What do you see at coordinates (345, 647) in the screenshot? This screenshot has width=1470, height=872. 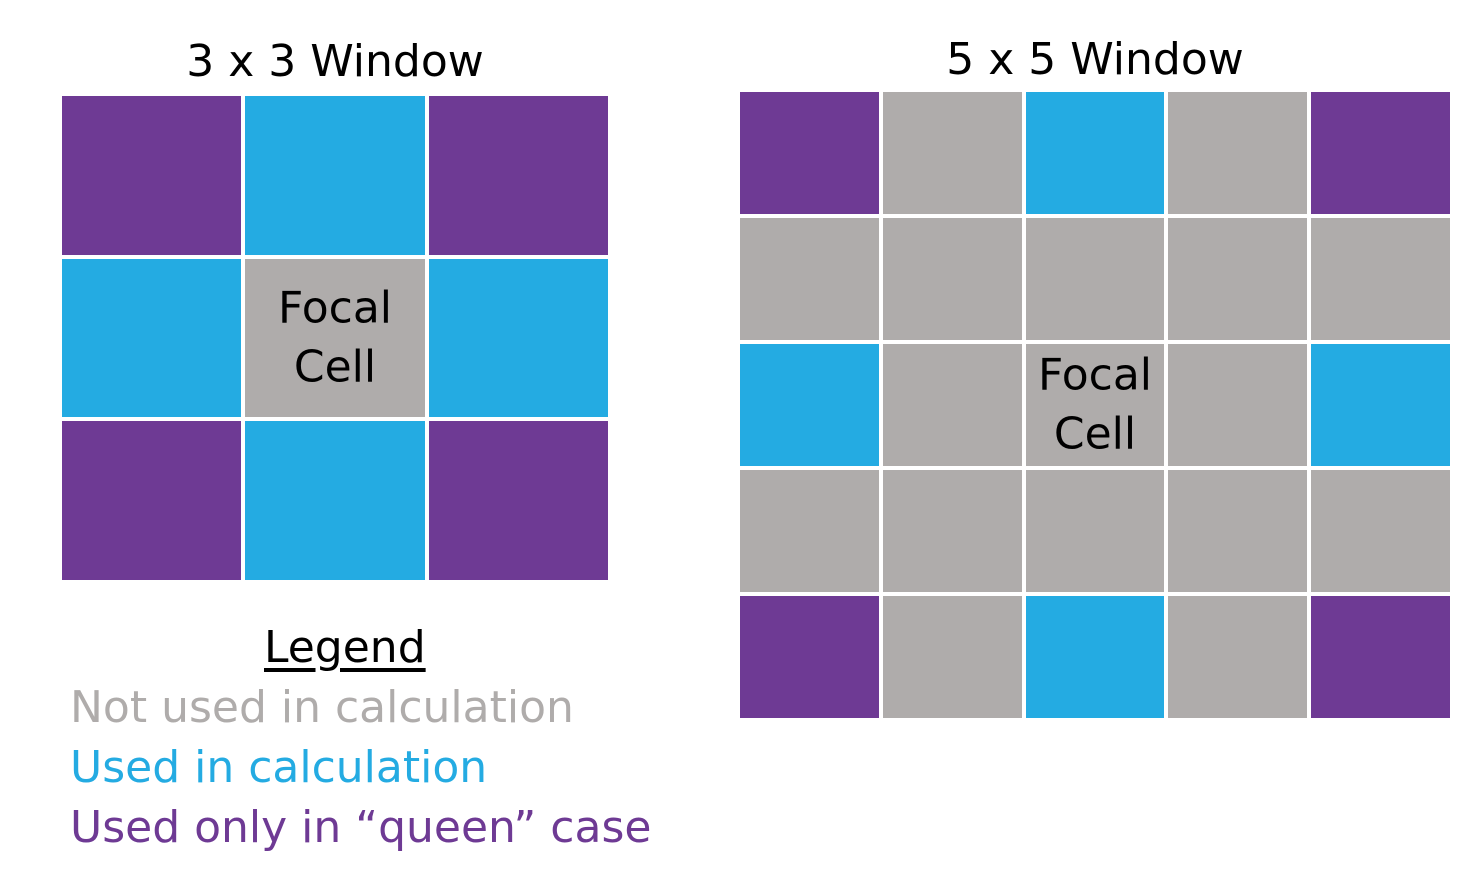 I see `legend-title: Legend` at bounding box center [345, 647].